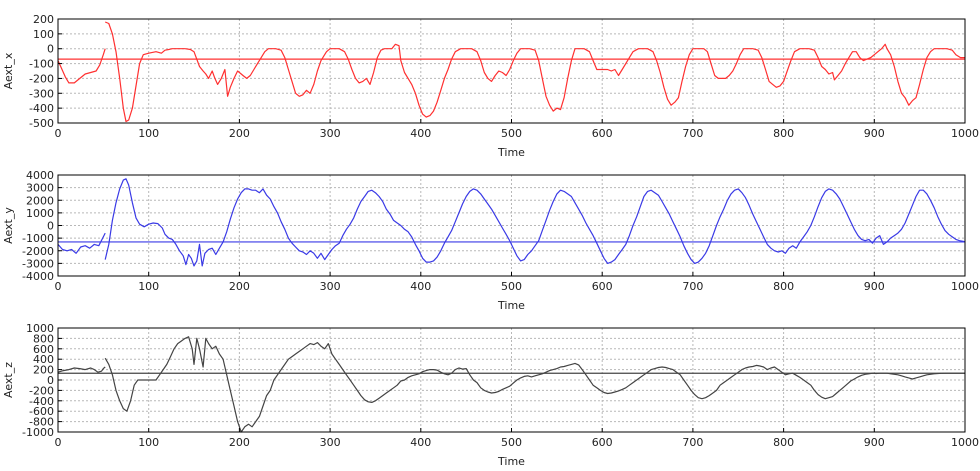 The width and height of the screenshot is (980, 471). I want to click on y-tick-label: 4000, so click(40, 175).